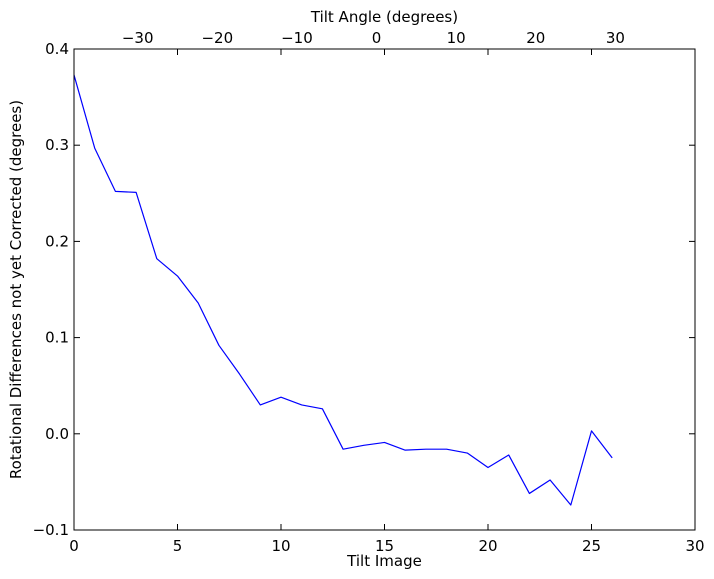  I want to click on x2-tick-label: −20, so click(217, 38).